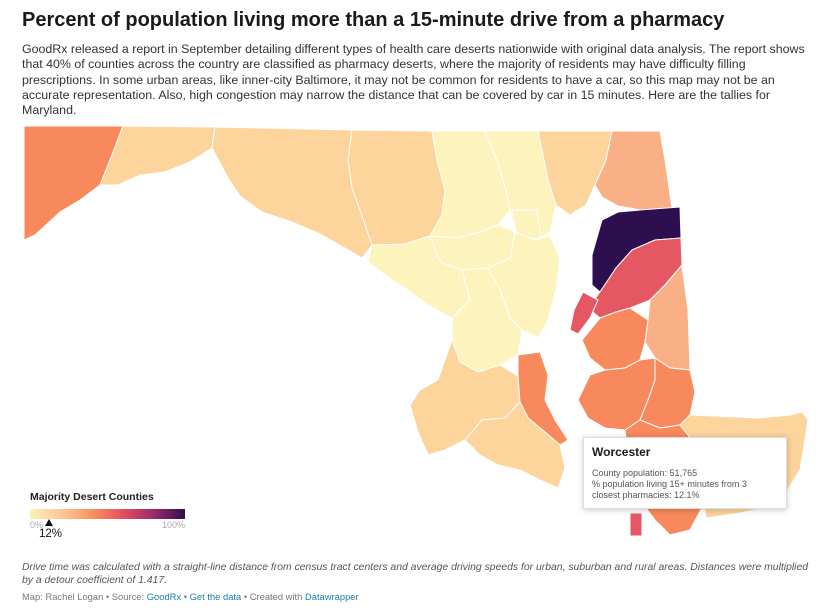 The width and height of the screenshot is (826, 610). Describe the element at coordinates (669, 484) in the screenshot. I see `tooltip-percent-line-1: % population living 15+ minutes from 3` at that location.